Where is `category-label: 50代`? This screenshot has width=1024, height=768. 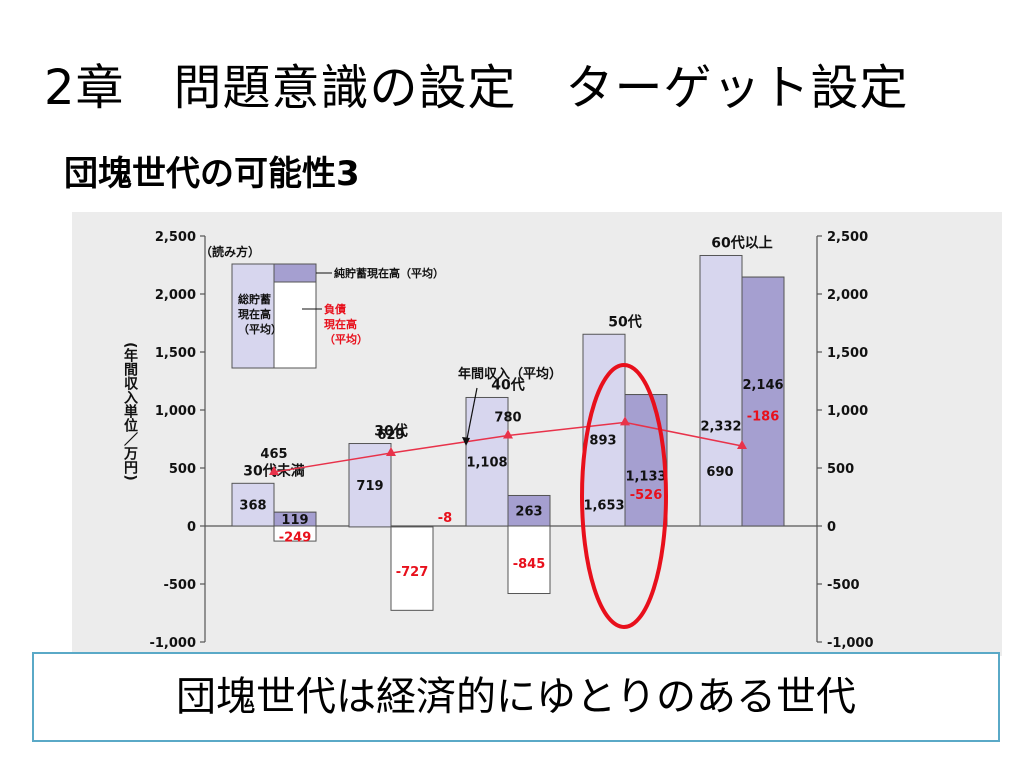 category-label: 50代 is located at coordinates (624, 321).